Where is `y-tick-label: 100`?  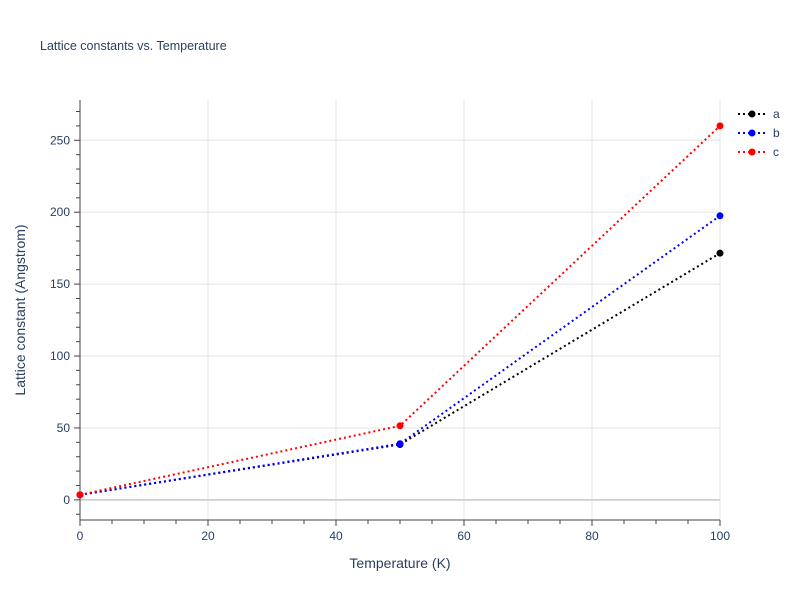
y-tick-label: 100 is located at coordinates (60, 356).